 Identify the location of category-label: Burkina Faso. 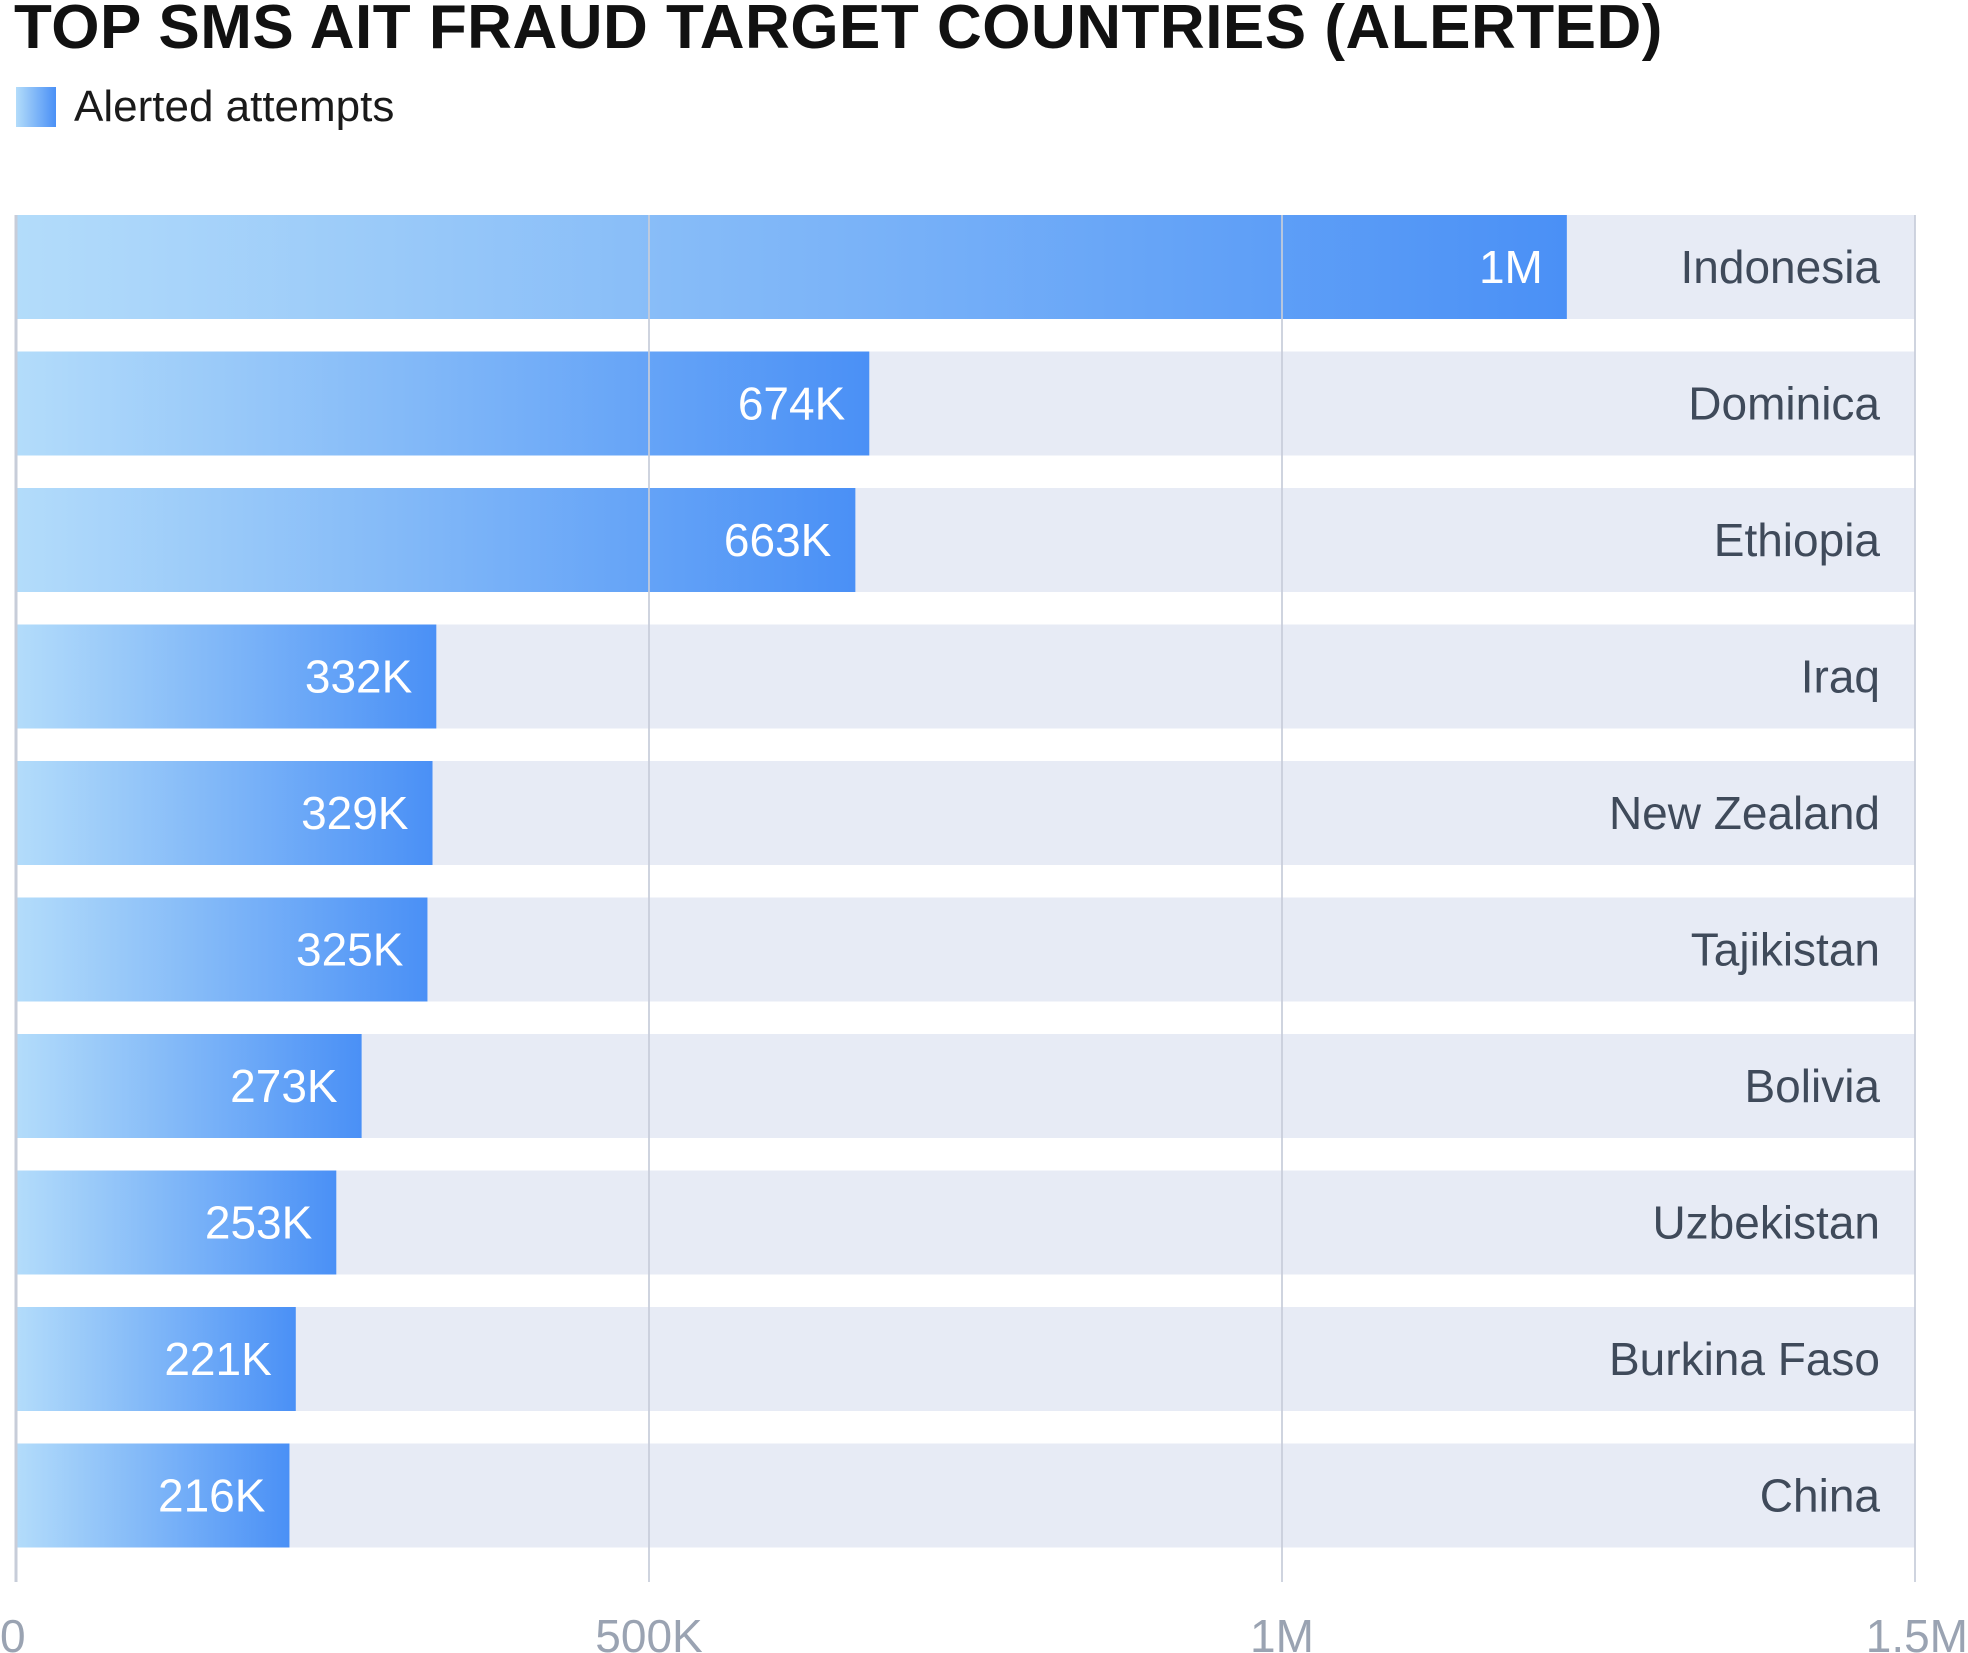
(1744, 1359).